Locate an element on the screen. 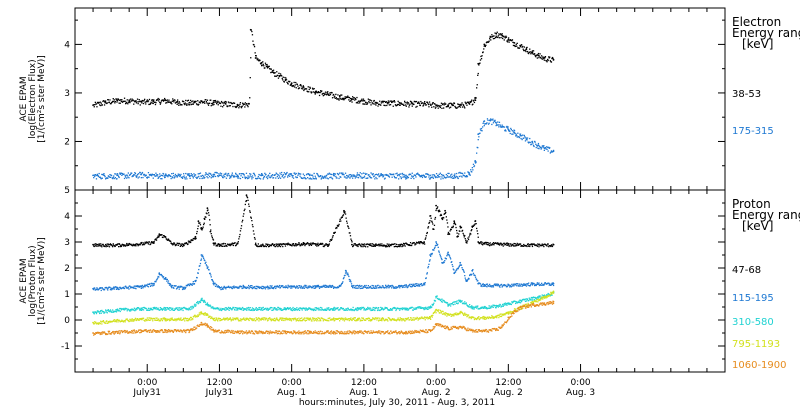  legend-title-line: Proton is located at coordinates (751, 204).